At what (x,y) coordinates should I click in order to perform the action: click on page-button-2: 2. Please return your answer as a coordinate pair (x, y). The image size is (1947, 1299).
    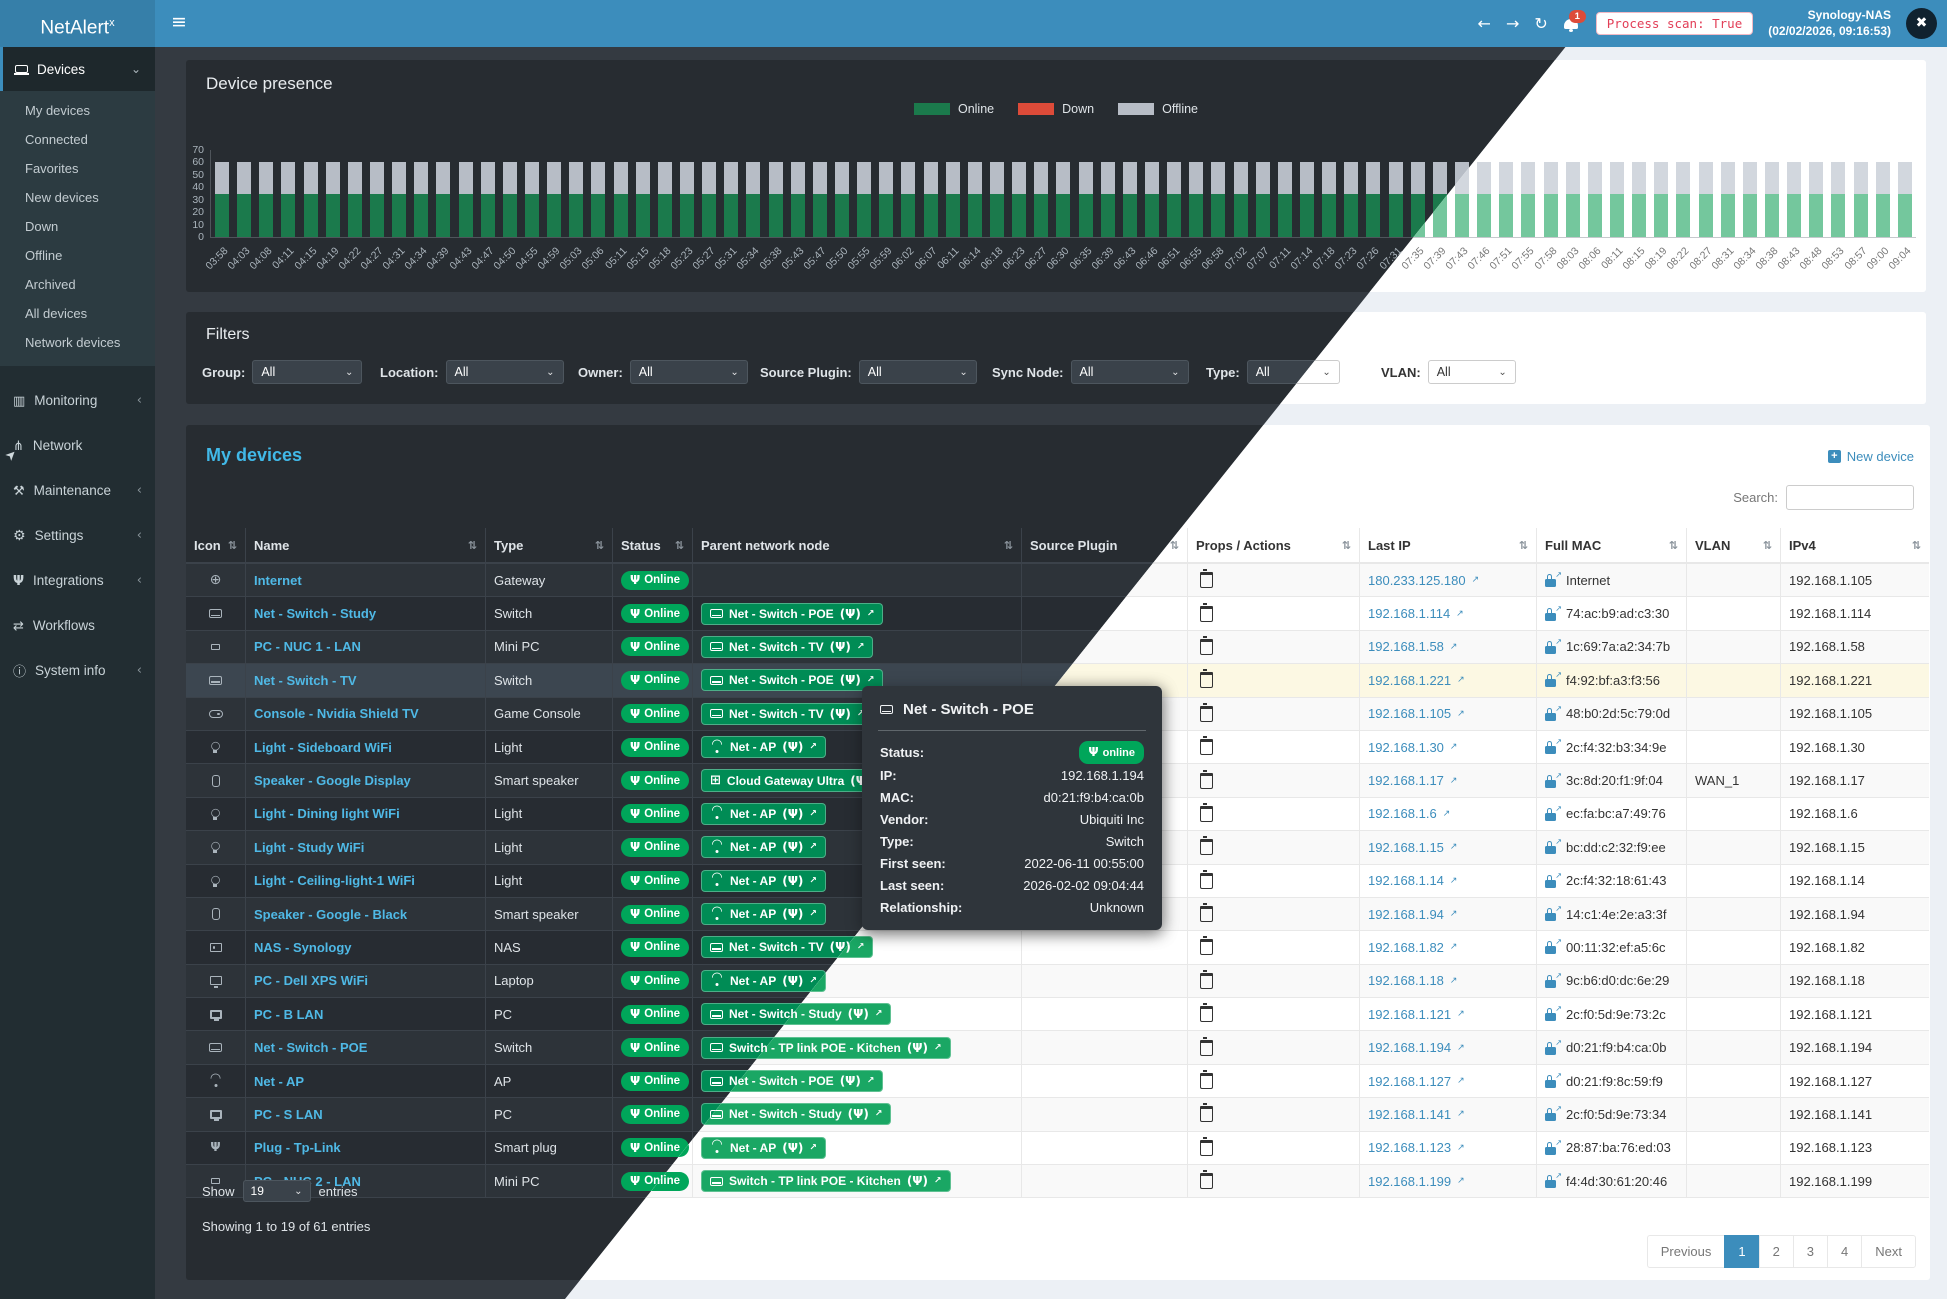
    Looking at the image, I should click on (1776, 1251).